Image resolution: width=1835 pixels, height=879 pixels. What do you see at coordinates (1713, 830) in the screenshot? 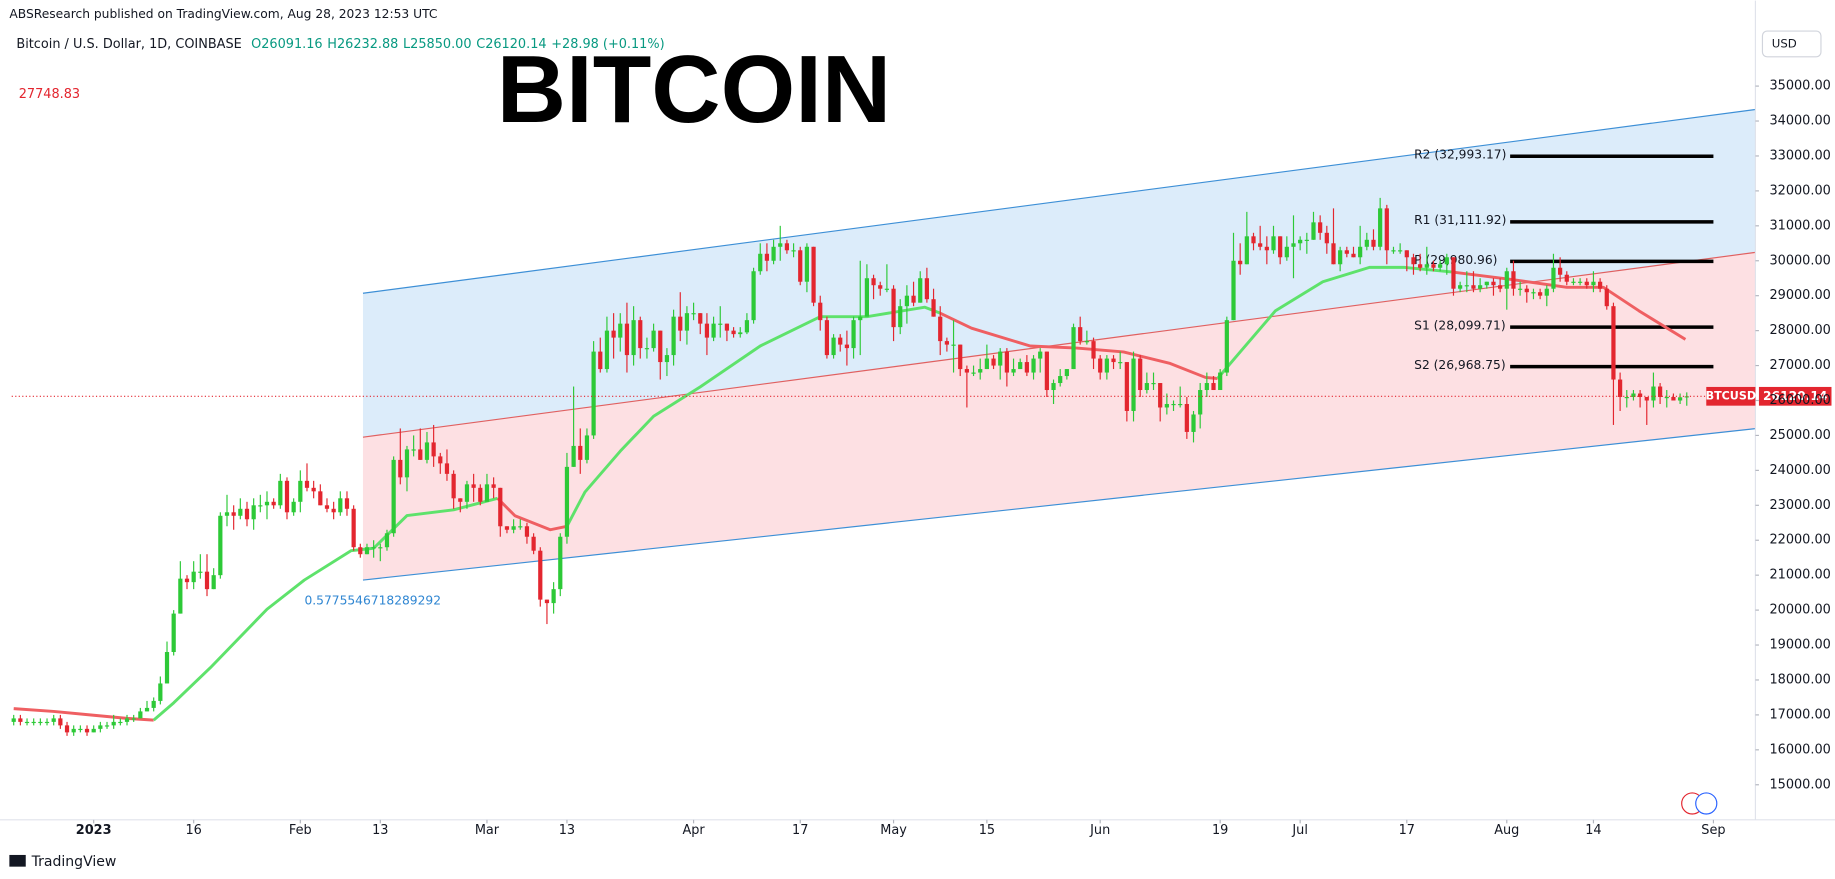
I see `x-tick-label: Sep` at bounding box center [1713, 830].